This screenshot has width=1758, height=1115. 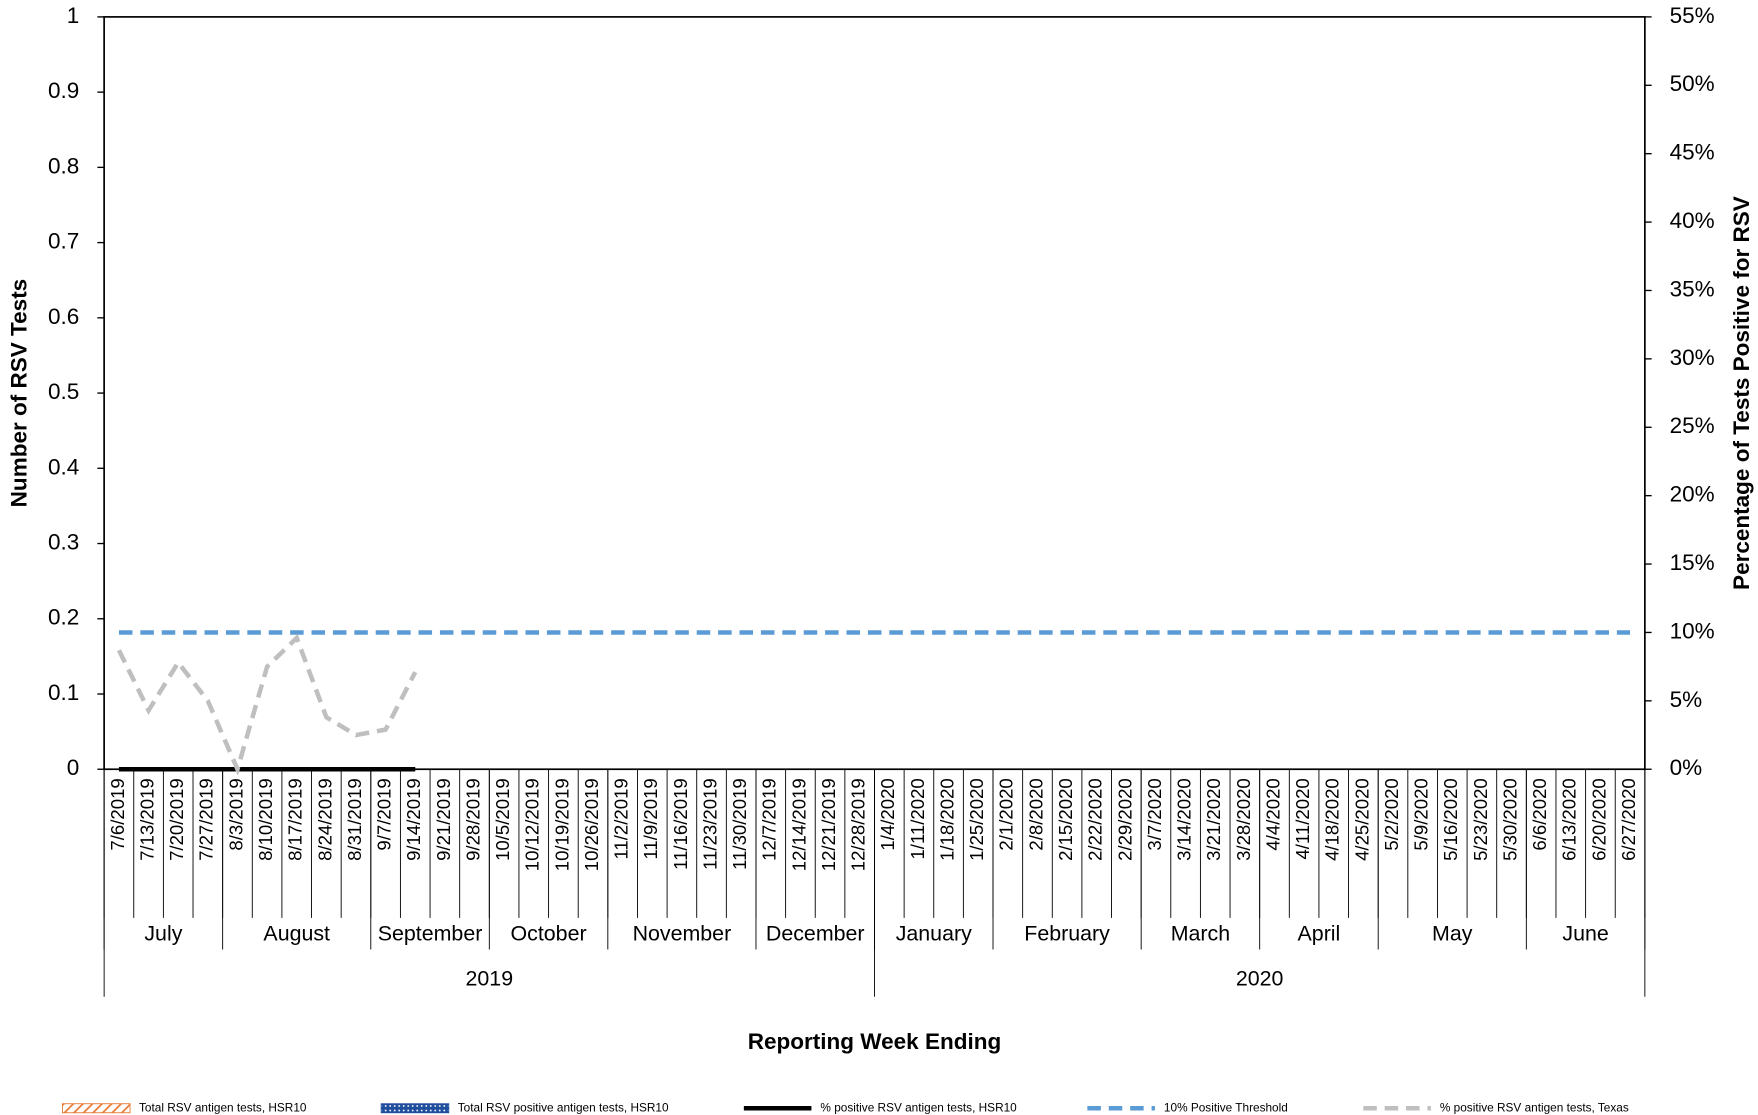 What do you see at coordinates (709, 824) in the screenshot?
I see `x-tick-label: 11/23/2019` at bounding box center [709, 824].